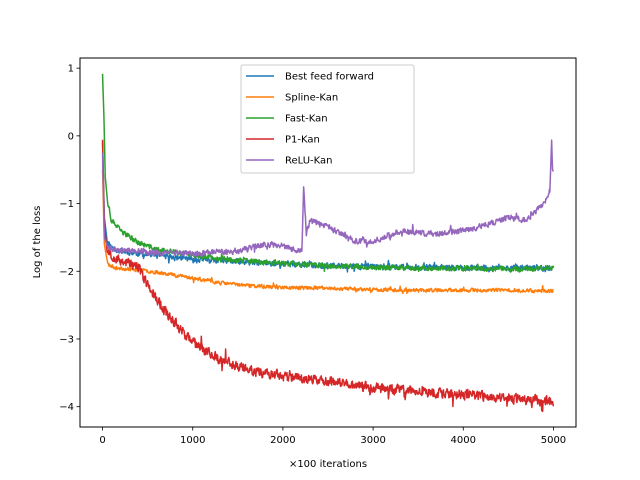  I want to click on legend-label: Best feed forward, so click(329, 77).